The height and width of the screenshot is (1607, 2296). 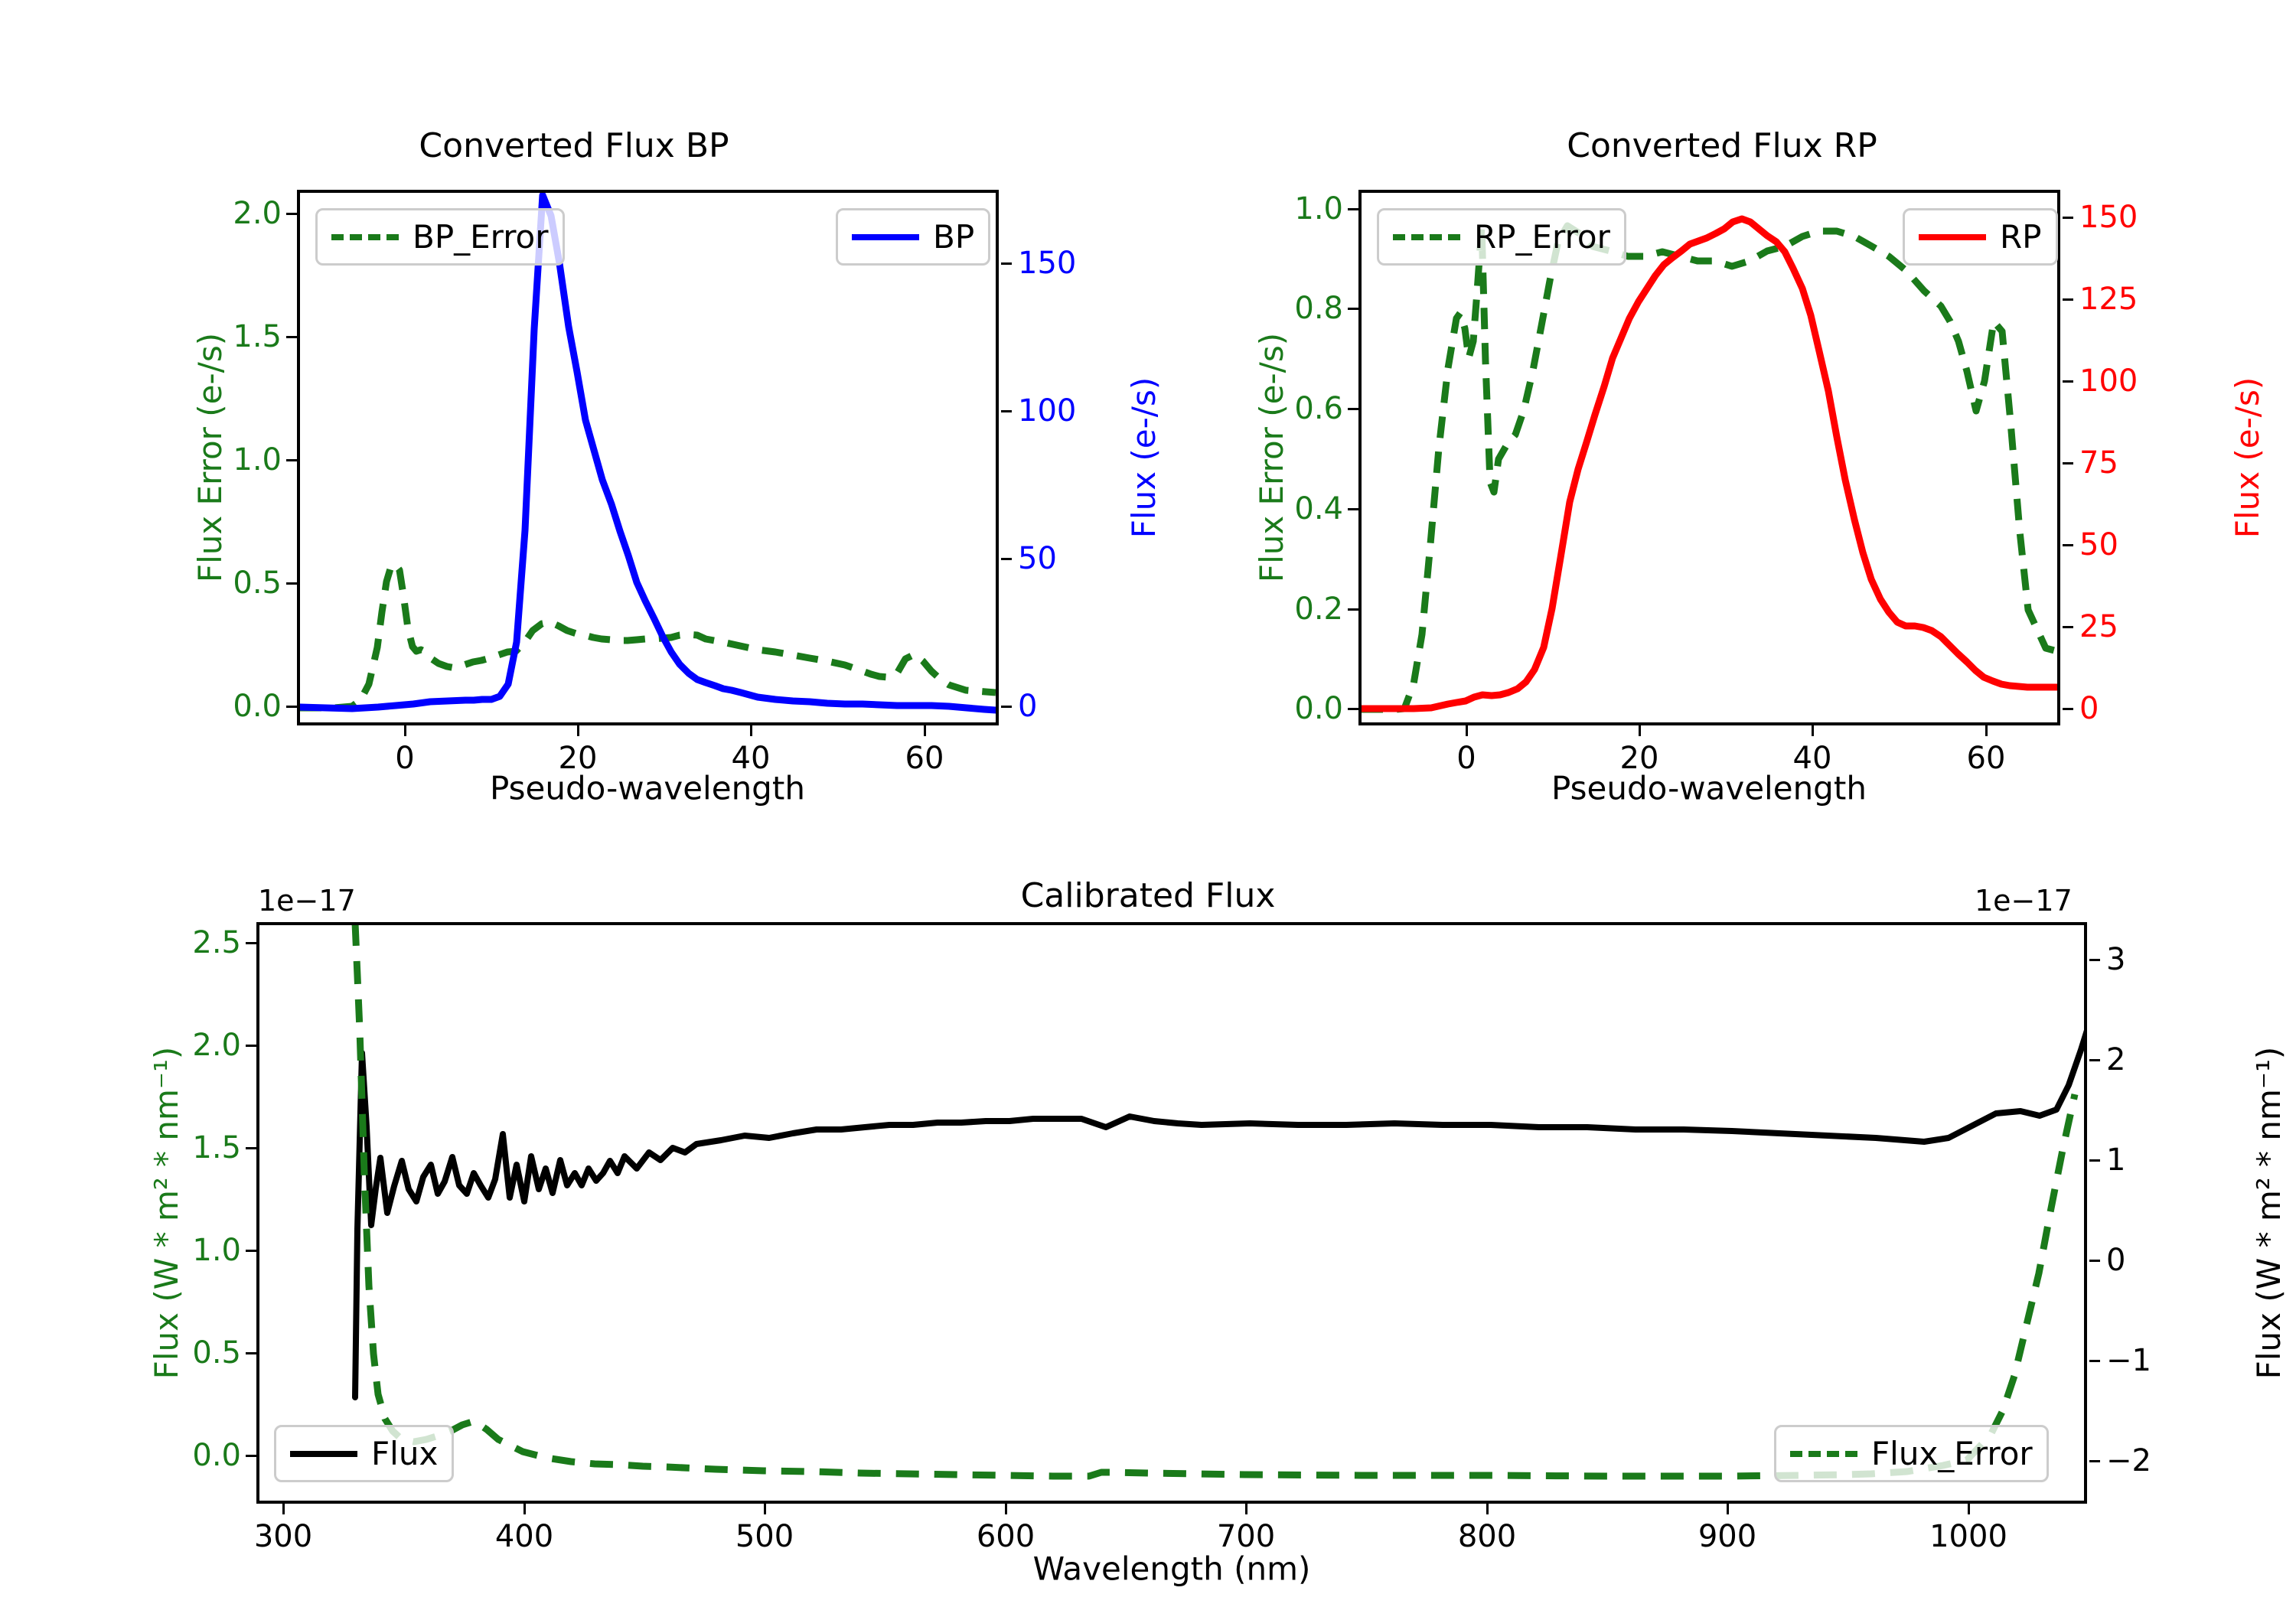 I want to click on bp-xaxis-label: Pseudo-wavelength, so click(x=647, y=788).